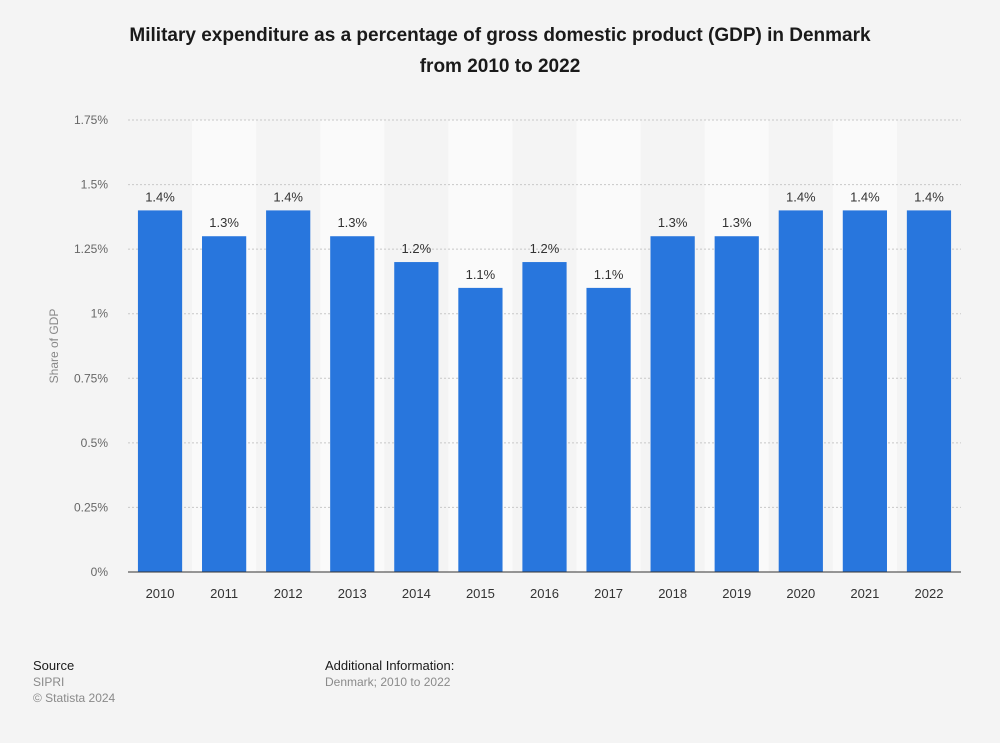 This screenshot has width=1000, height=743. What do you see at coordinates (672, 593) in the screenshot?
I see `x-tick-label: 2018` at bounding box center [672, 593].